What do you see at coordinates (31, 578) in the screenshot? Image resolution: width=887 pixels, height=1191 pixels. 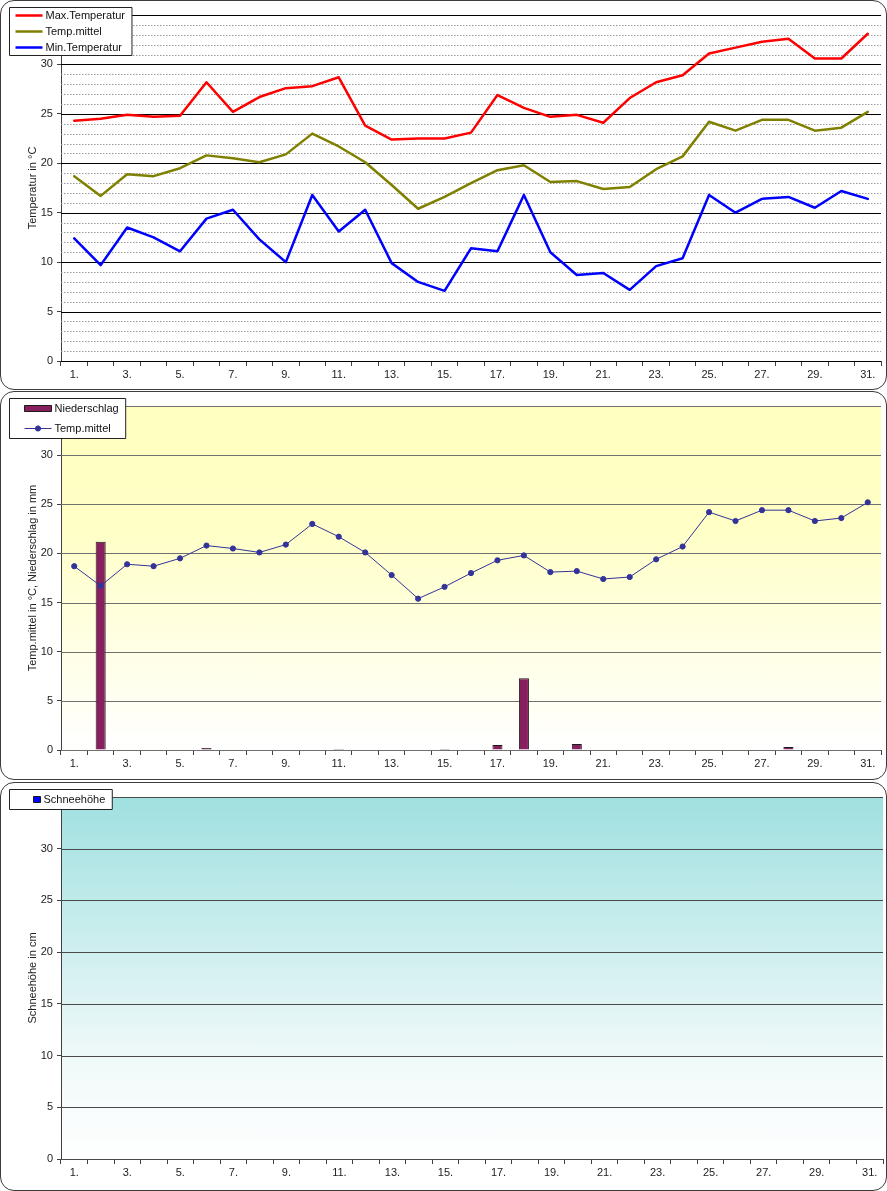 I see `y-axis-title: Temp.mittel in °C, Niederschlag in mm` at bounding box center [31, 578].